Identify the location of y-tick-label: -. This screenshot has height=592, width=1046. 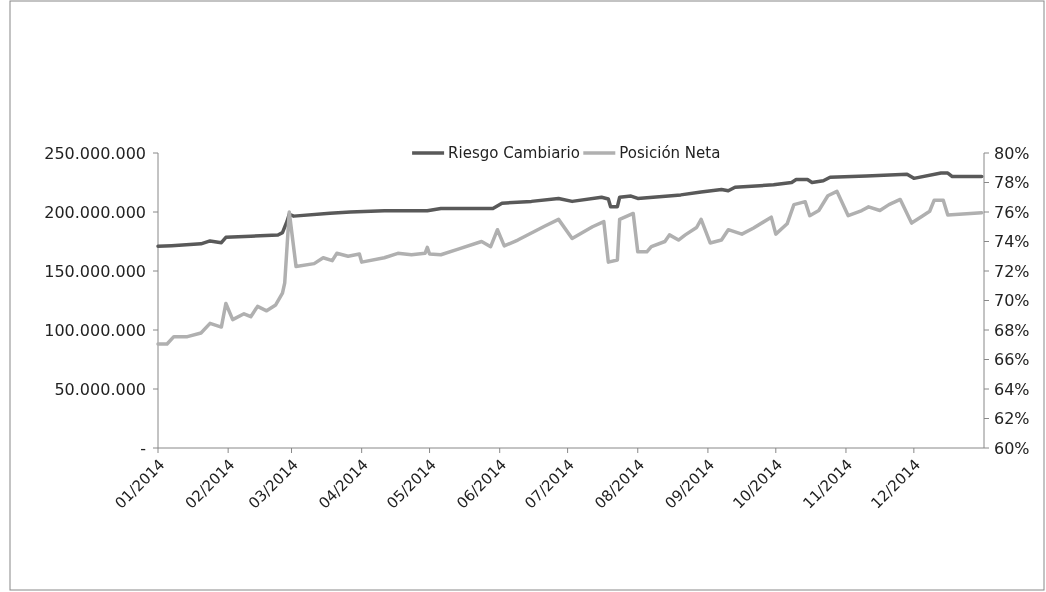
(143, 448).